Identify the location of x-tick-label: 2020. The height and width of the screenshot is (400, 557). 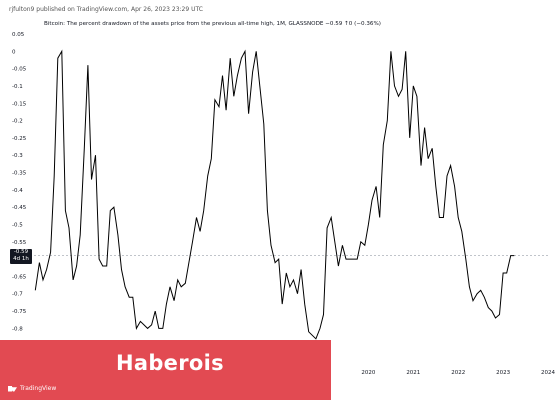
(368, 373).